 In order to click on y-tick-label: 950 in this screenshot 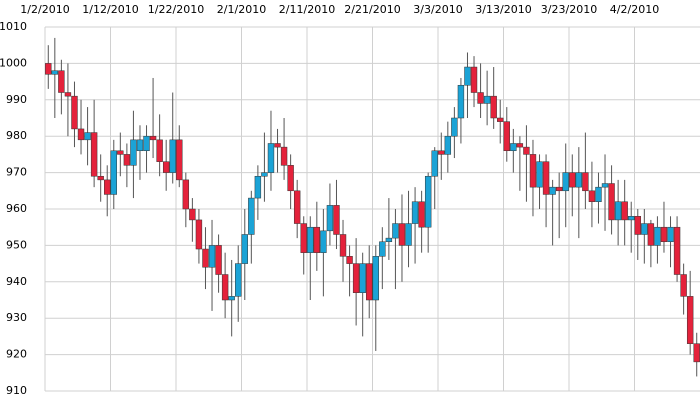, I will do `click(16, 244)`.